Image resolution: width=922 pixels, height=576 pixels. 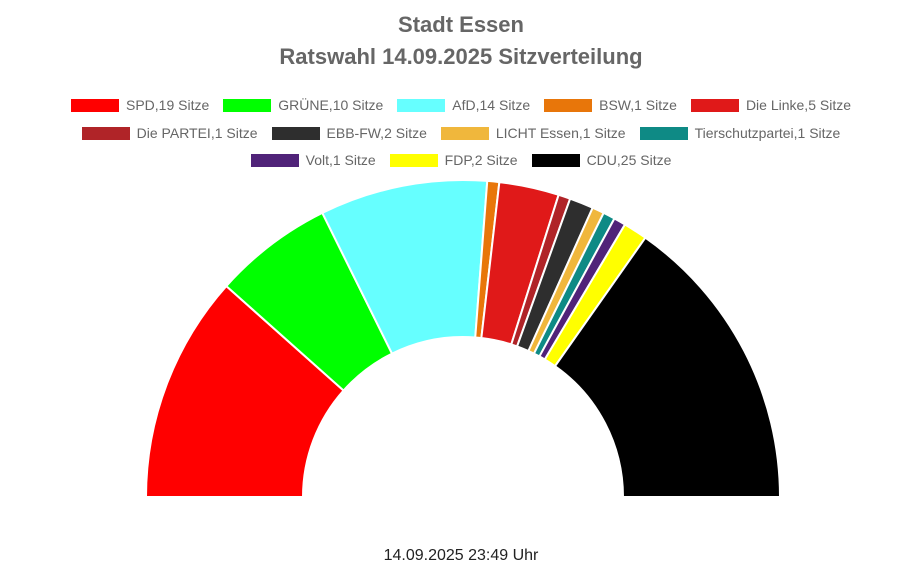 What do you see at coordinates (461, 555) in the screenshot?
I see `timestamp: 14.09.2025 23:49 Uhr` at bounding box center [461, 555].